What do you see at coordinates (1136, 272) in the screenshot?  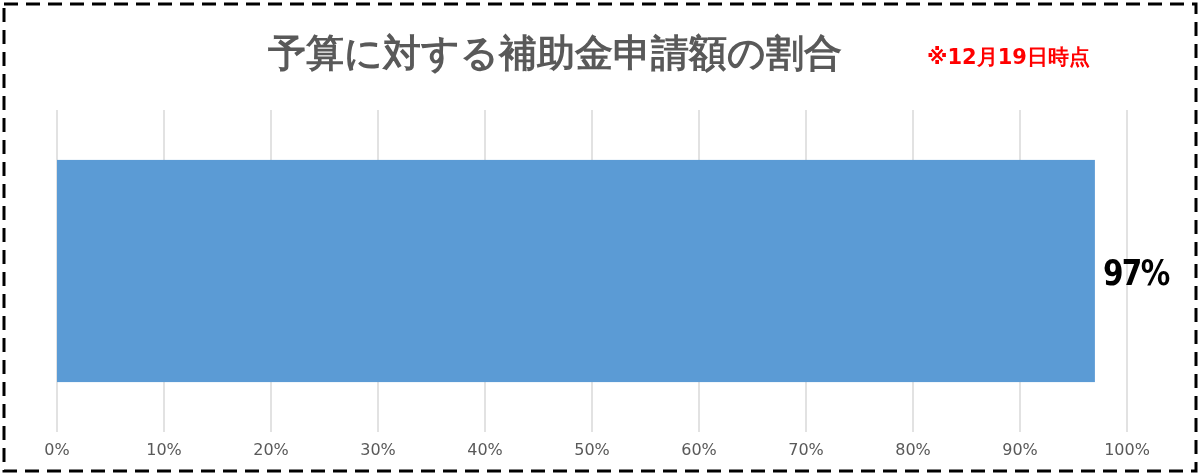 I see `data-label: 97%` at bounding box center [1136, 272].